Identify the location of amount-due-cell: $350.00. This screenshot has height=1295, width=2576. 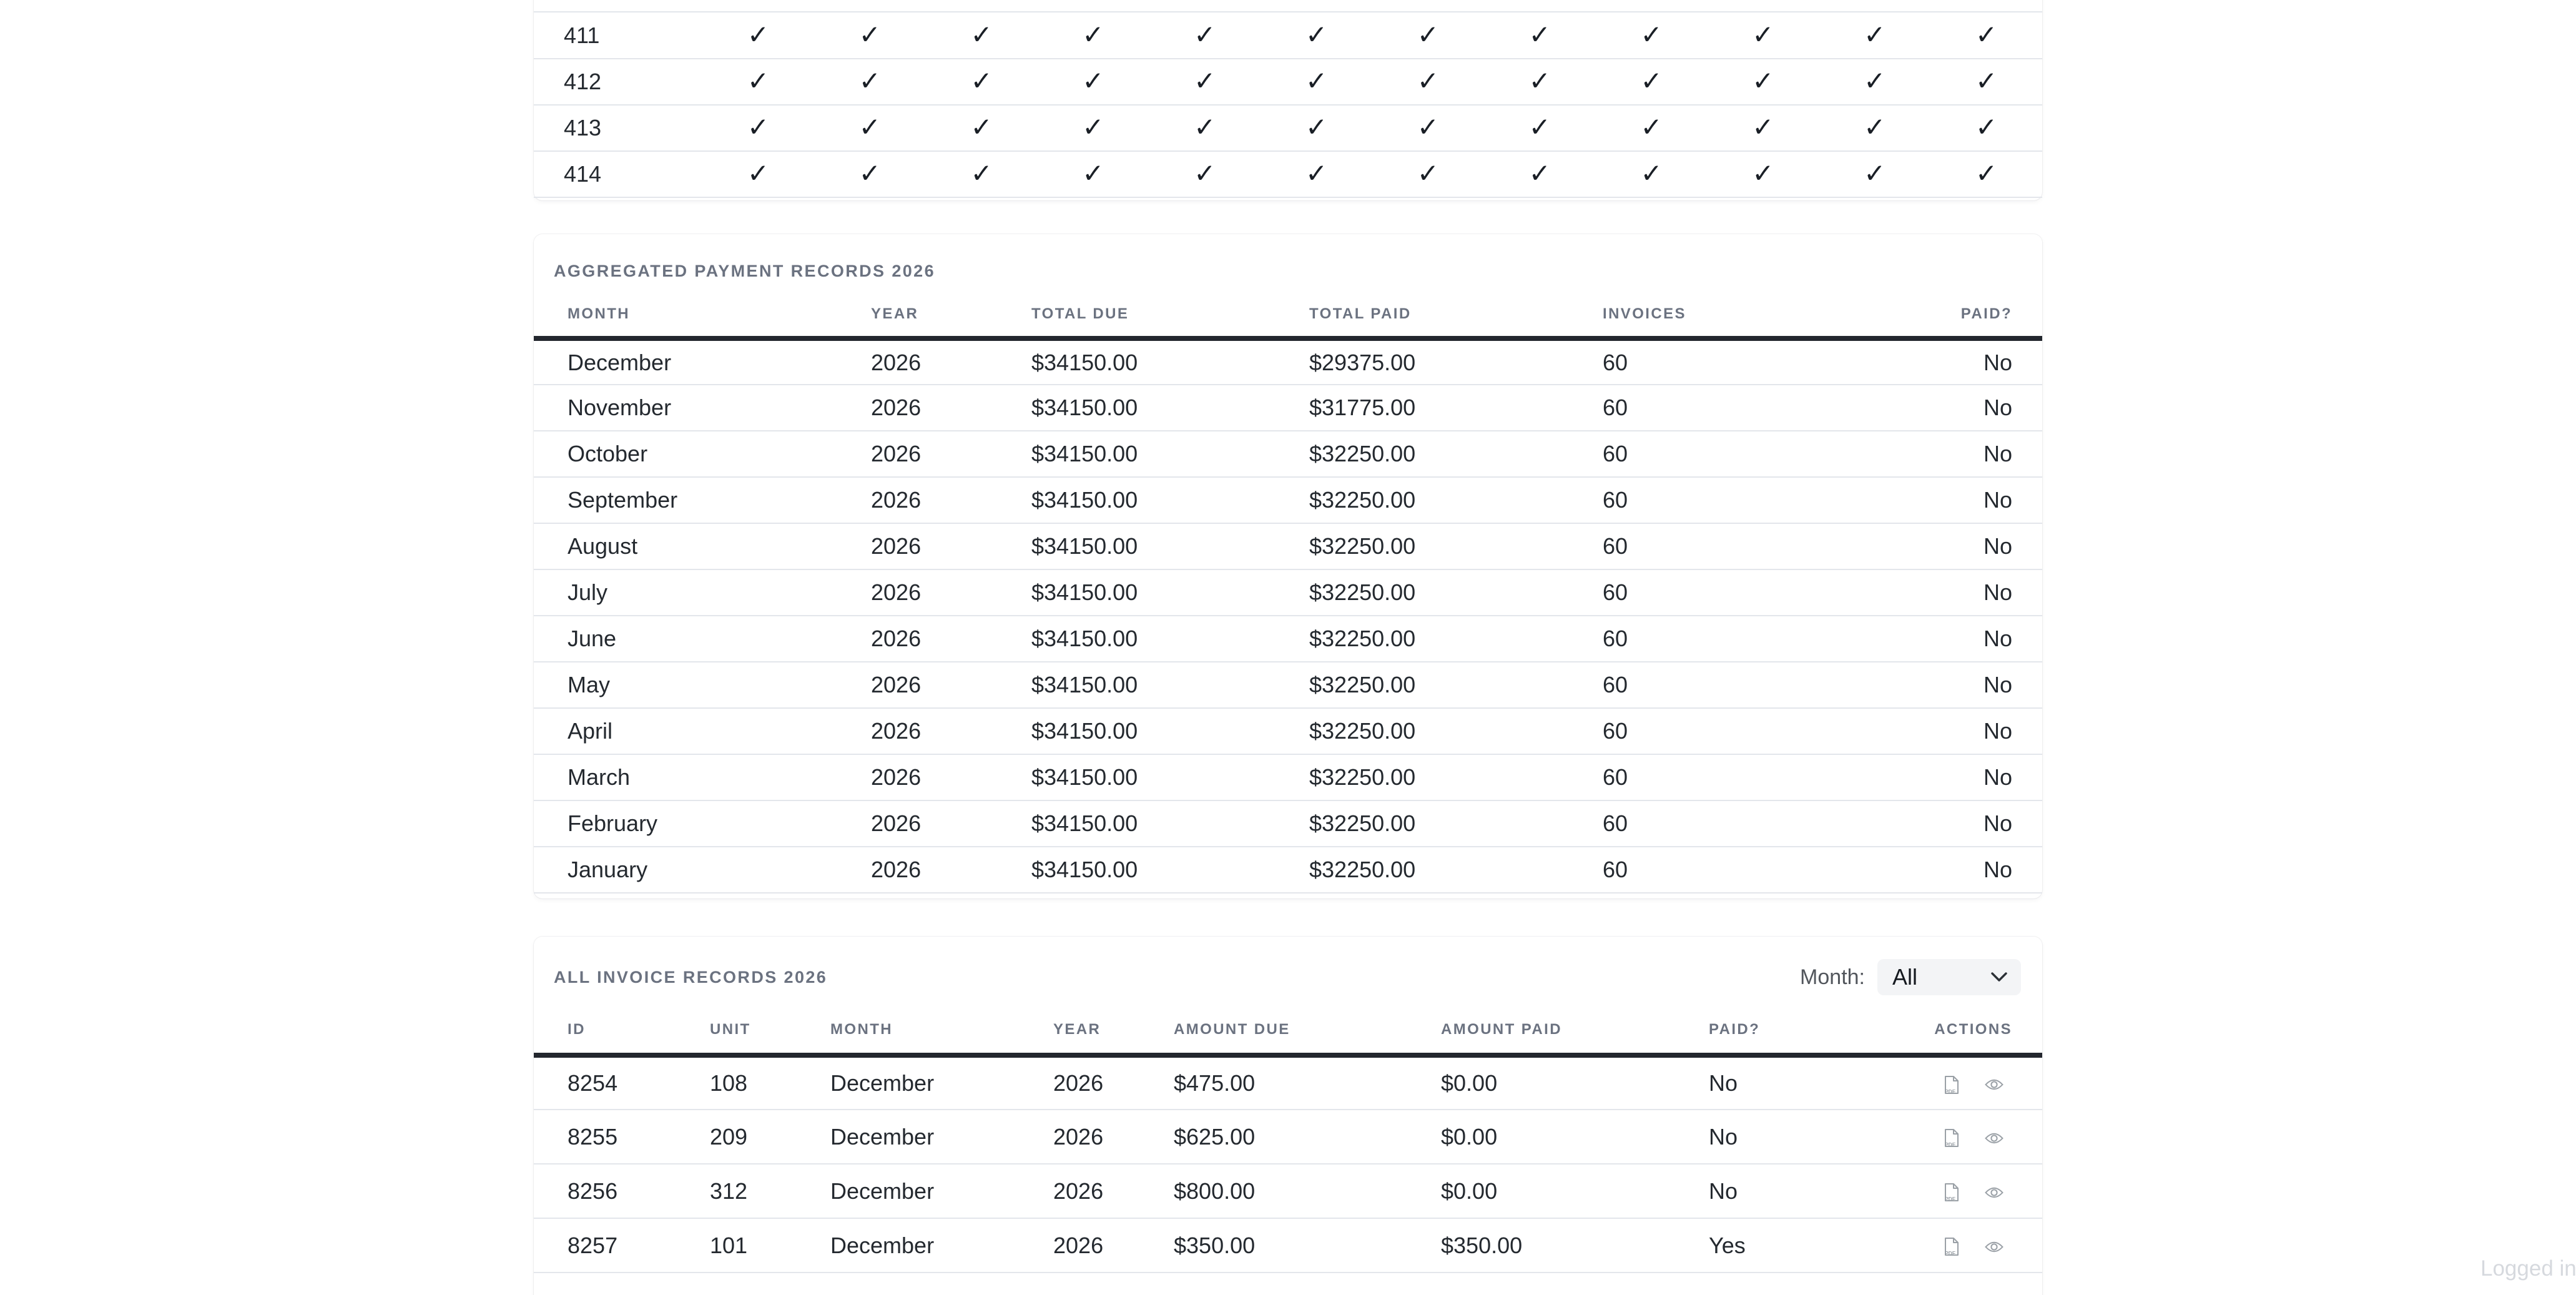
(1307, 1245).